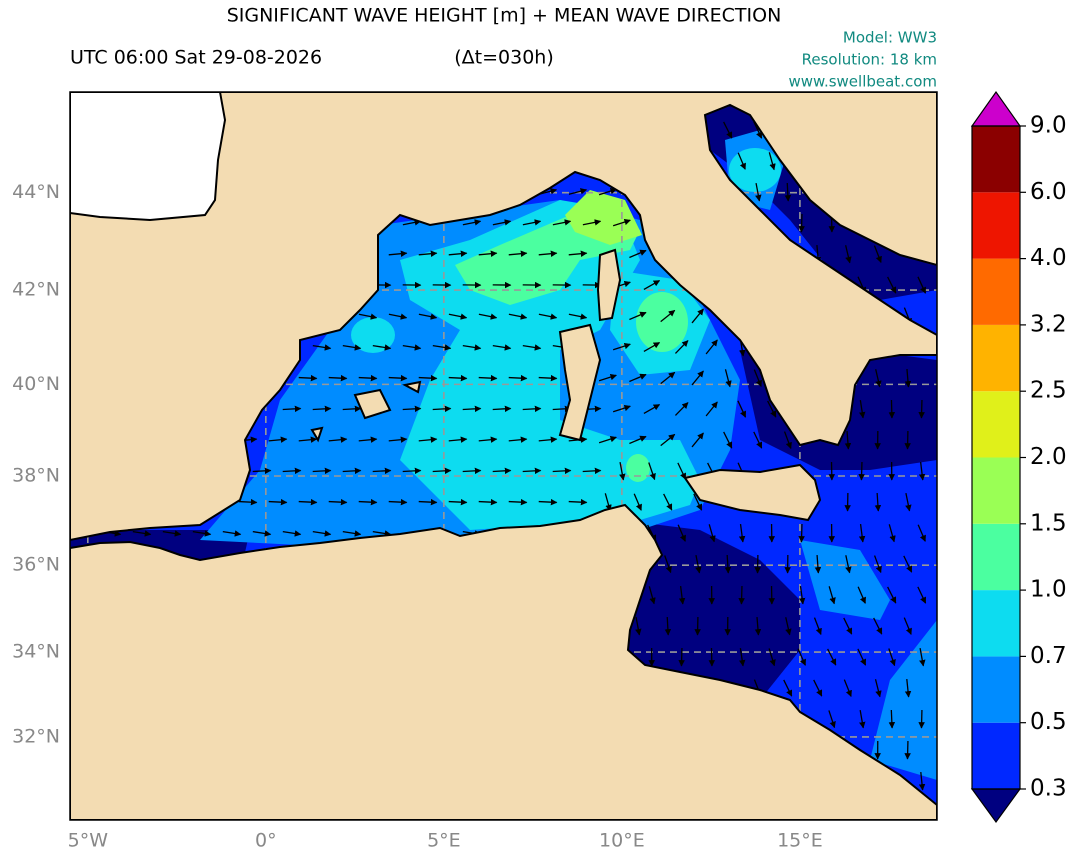 This screenshot has height=859, width=1081. What do you see at coordinates (869, 60) in the screenshot?
I see `resolution: Resolution: 18 km` at bounding box center [869, 60].